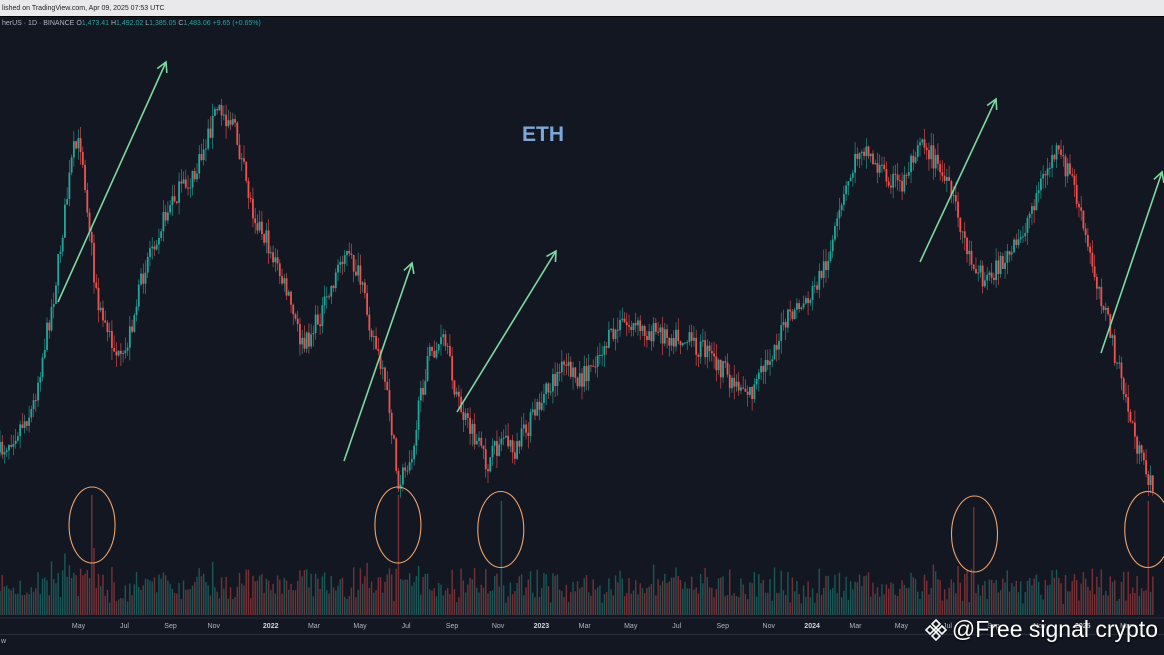 The height and width of the screenshot is (655, 1164). What do you see at coordinates (197, 23) in the screenshot?
I see `close-value: 1,483.06` at bounding box center [197, 23].